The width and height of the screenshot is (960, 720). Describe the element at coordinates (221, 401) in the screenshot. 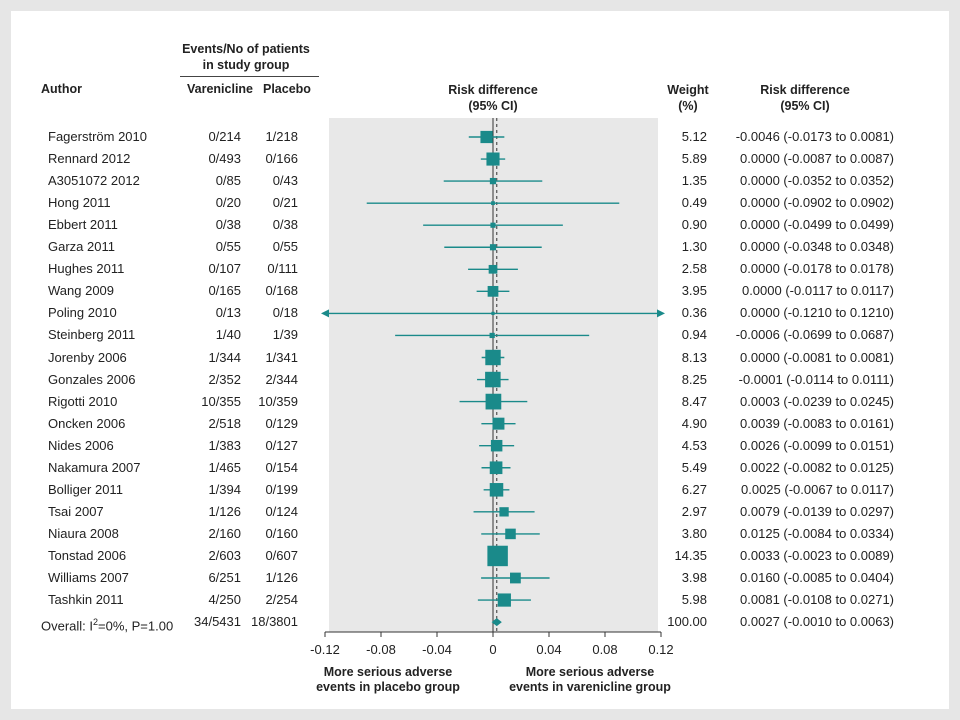

I see `study-varenicline: 10/355` at that location.